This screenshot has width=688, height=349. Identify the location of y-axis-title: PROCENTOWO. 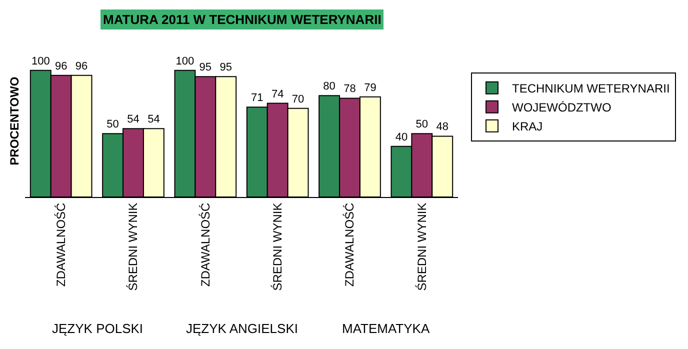
(14, 121).